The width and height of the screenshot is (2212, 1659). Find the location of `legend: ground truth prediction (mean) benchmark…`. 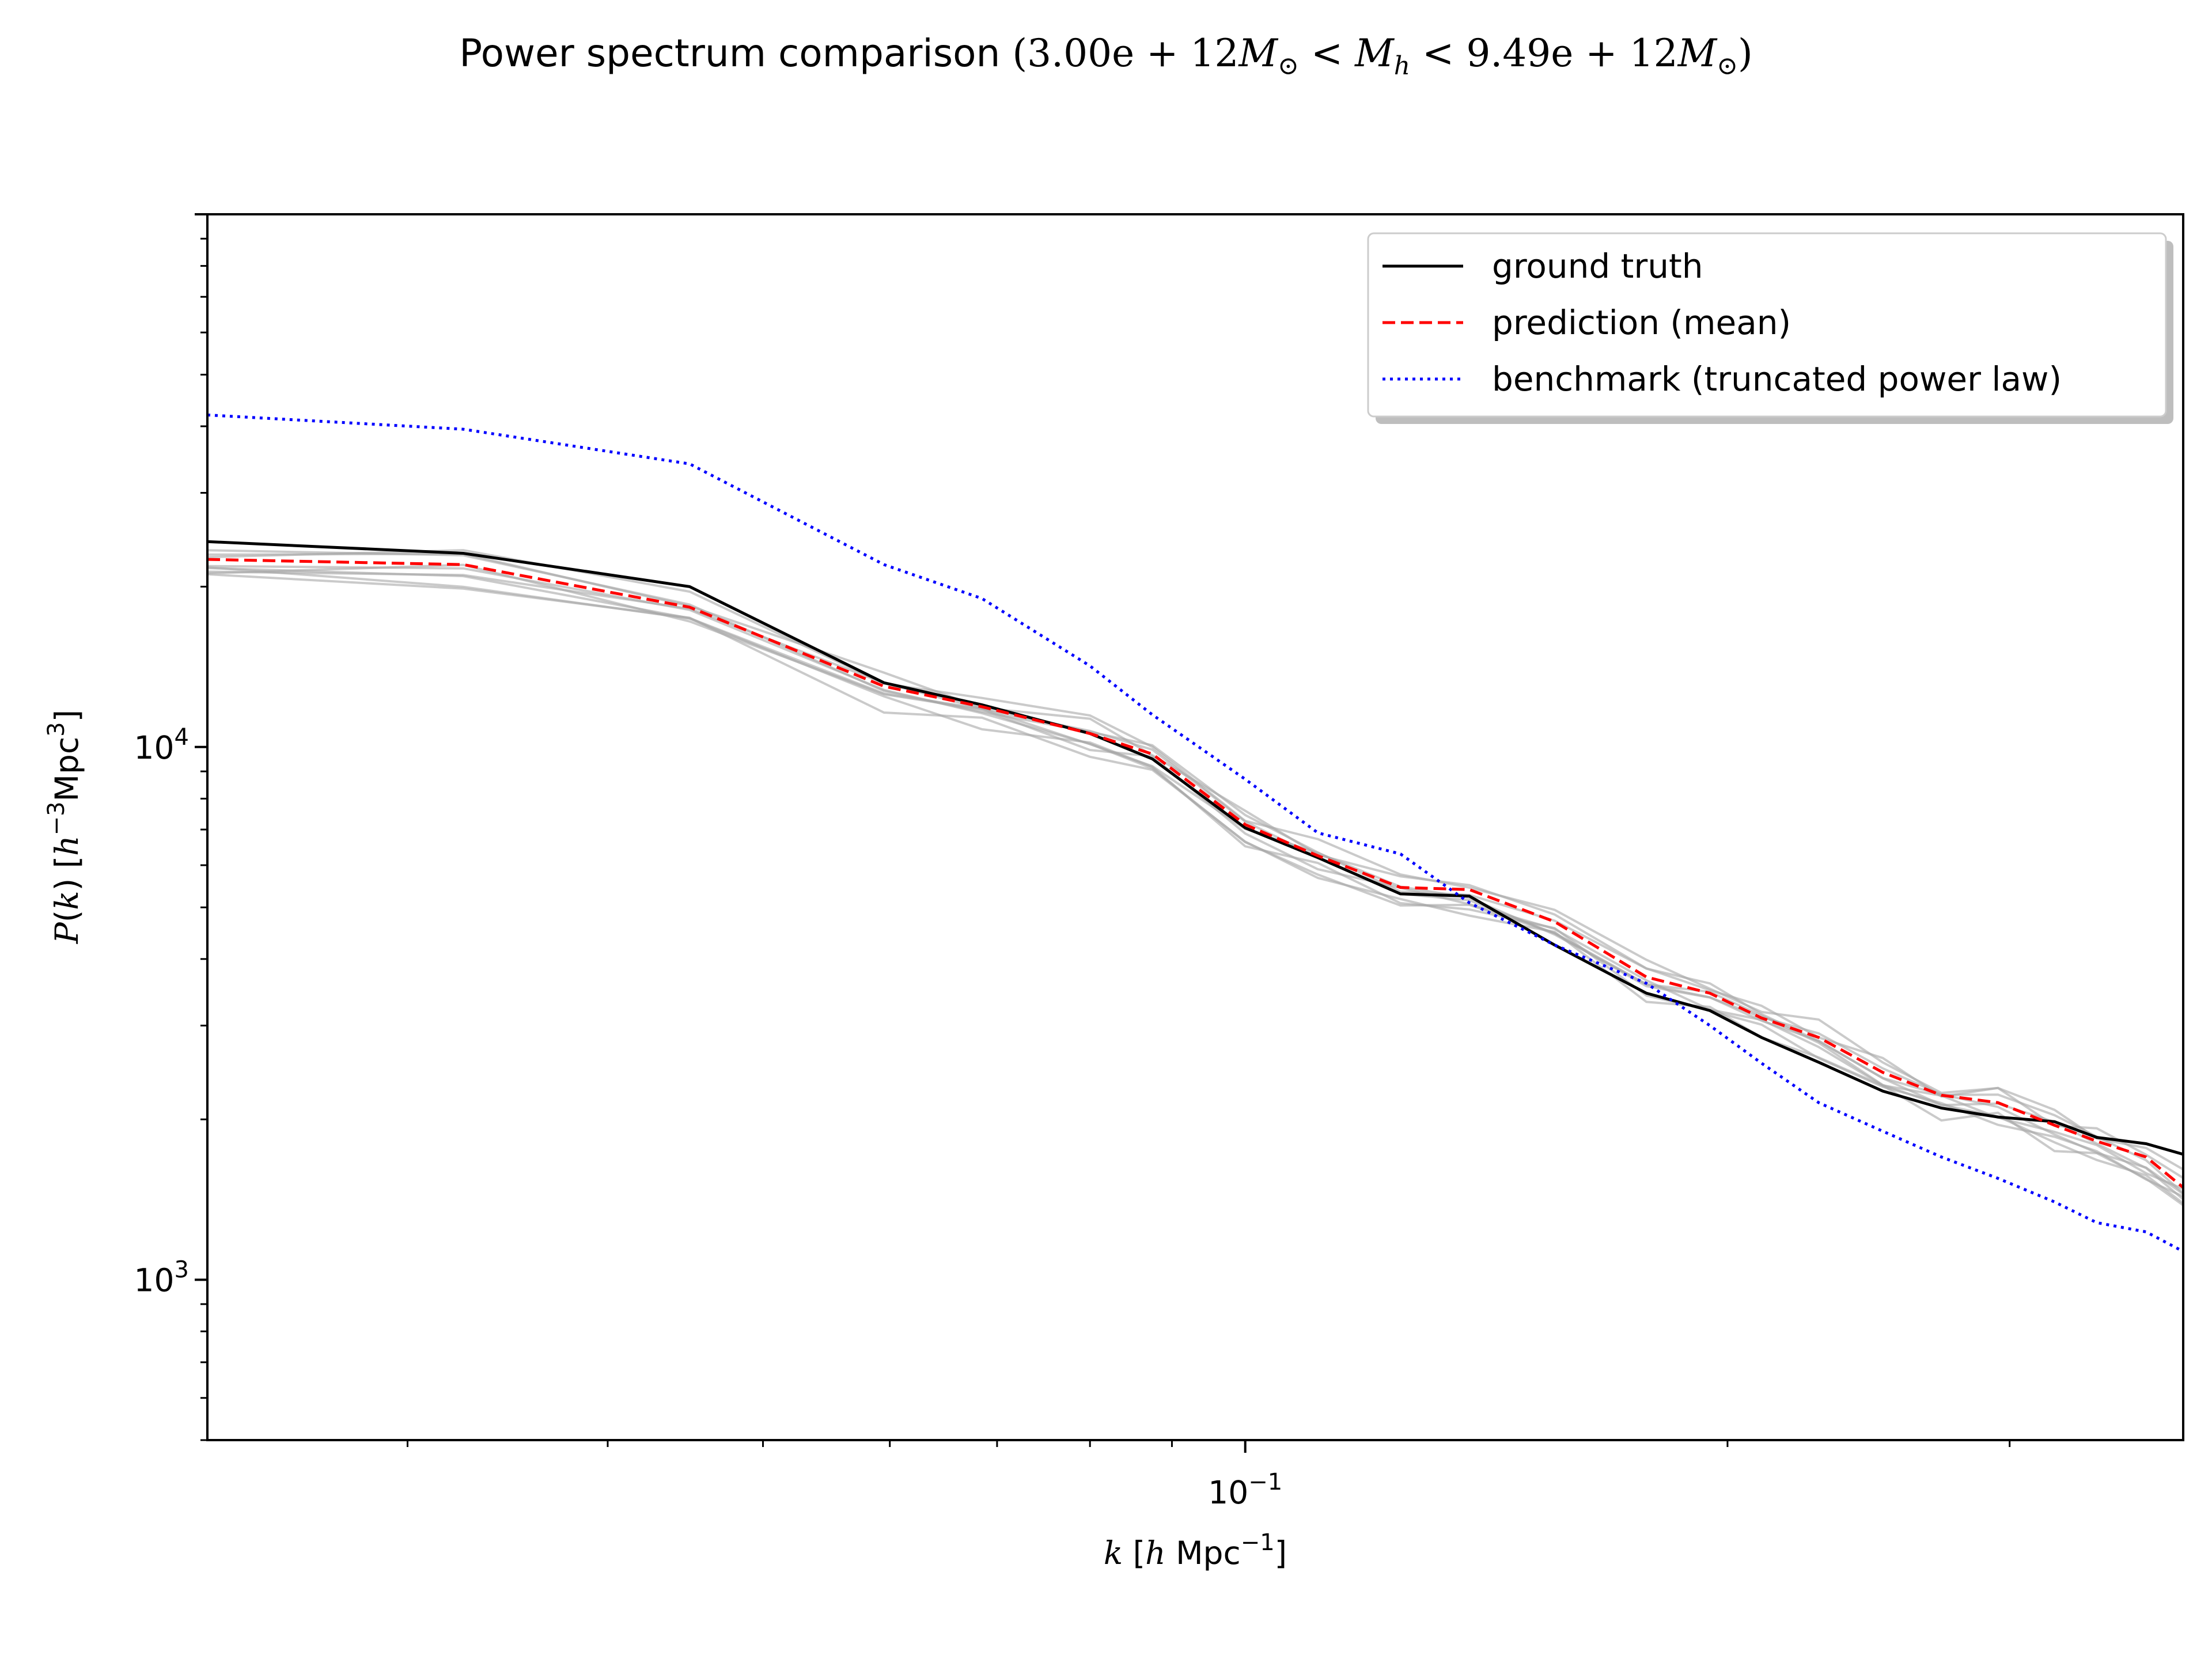

legend: ground truth prediction (mean) benchmark… is located at coordinates (1770, 328).